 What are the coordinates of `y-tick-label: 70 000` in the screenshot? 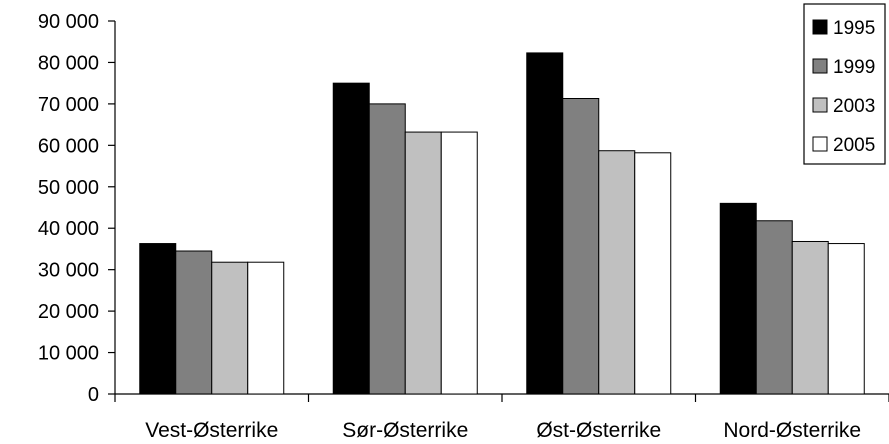 It's located at (68, 105).